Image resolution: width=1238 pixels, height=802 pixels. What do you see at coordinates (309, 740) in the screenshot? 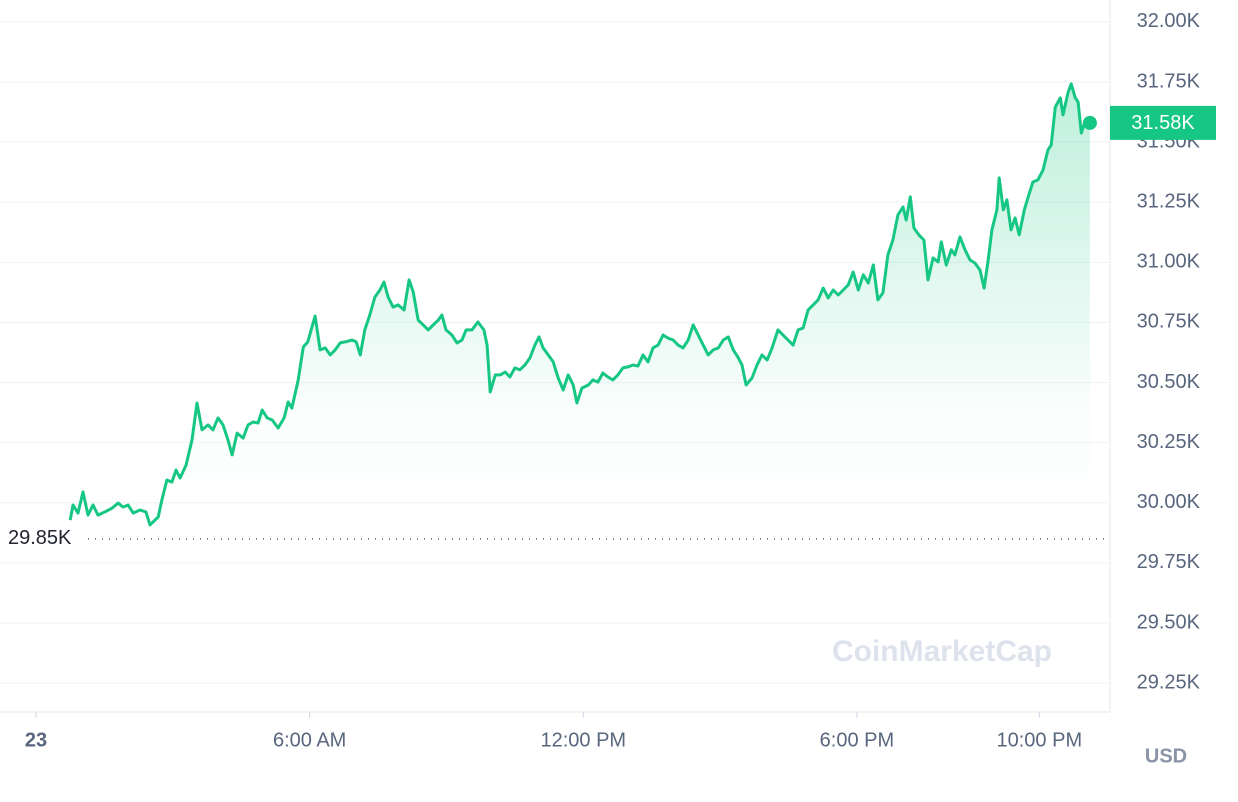
I see `x-tick-label: 6:00 AM` at bounding box center [309, 740].